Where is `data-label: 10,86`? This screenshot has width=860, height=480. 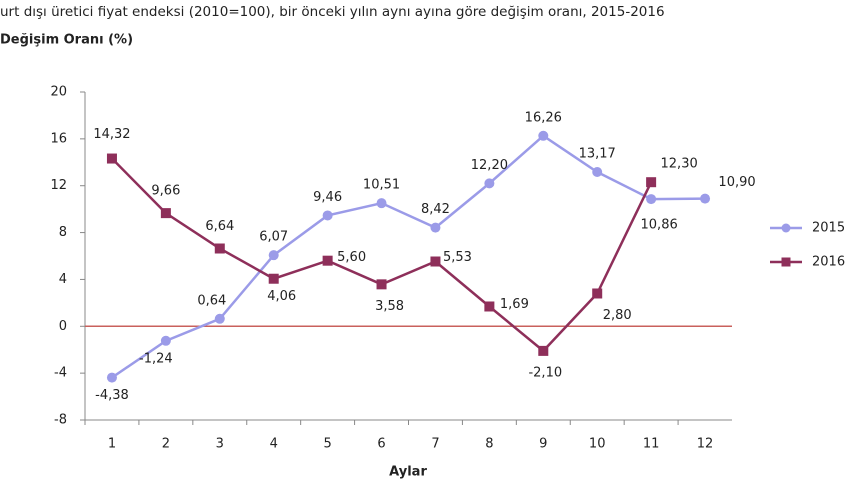
data-label: 10,86 is located at coordinates (659, 225).